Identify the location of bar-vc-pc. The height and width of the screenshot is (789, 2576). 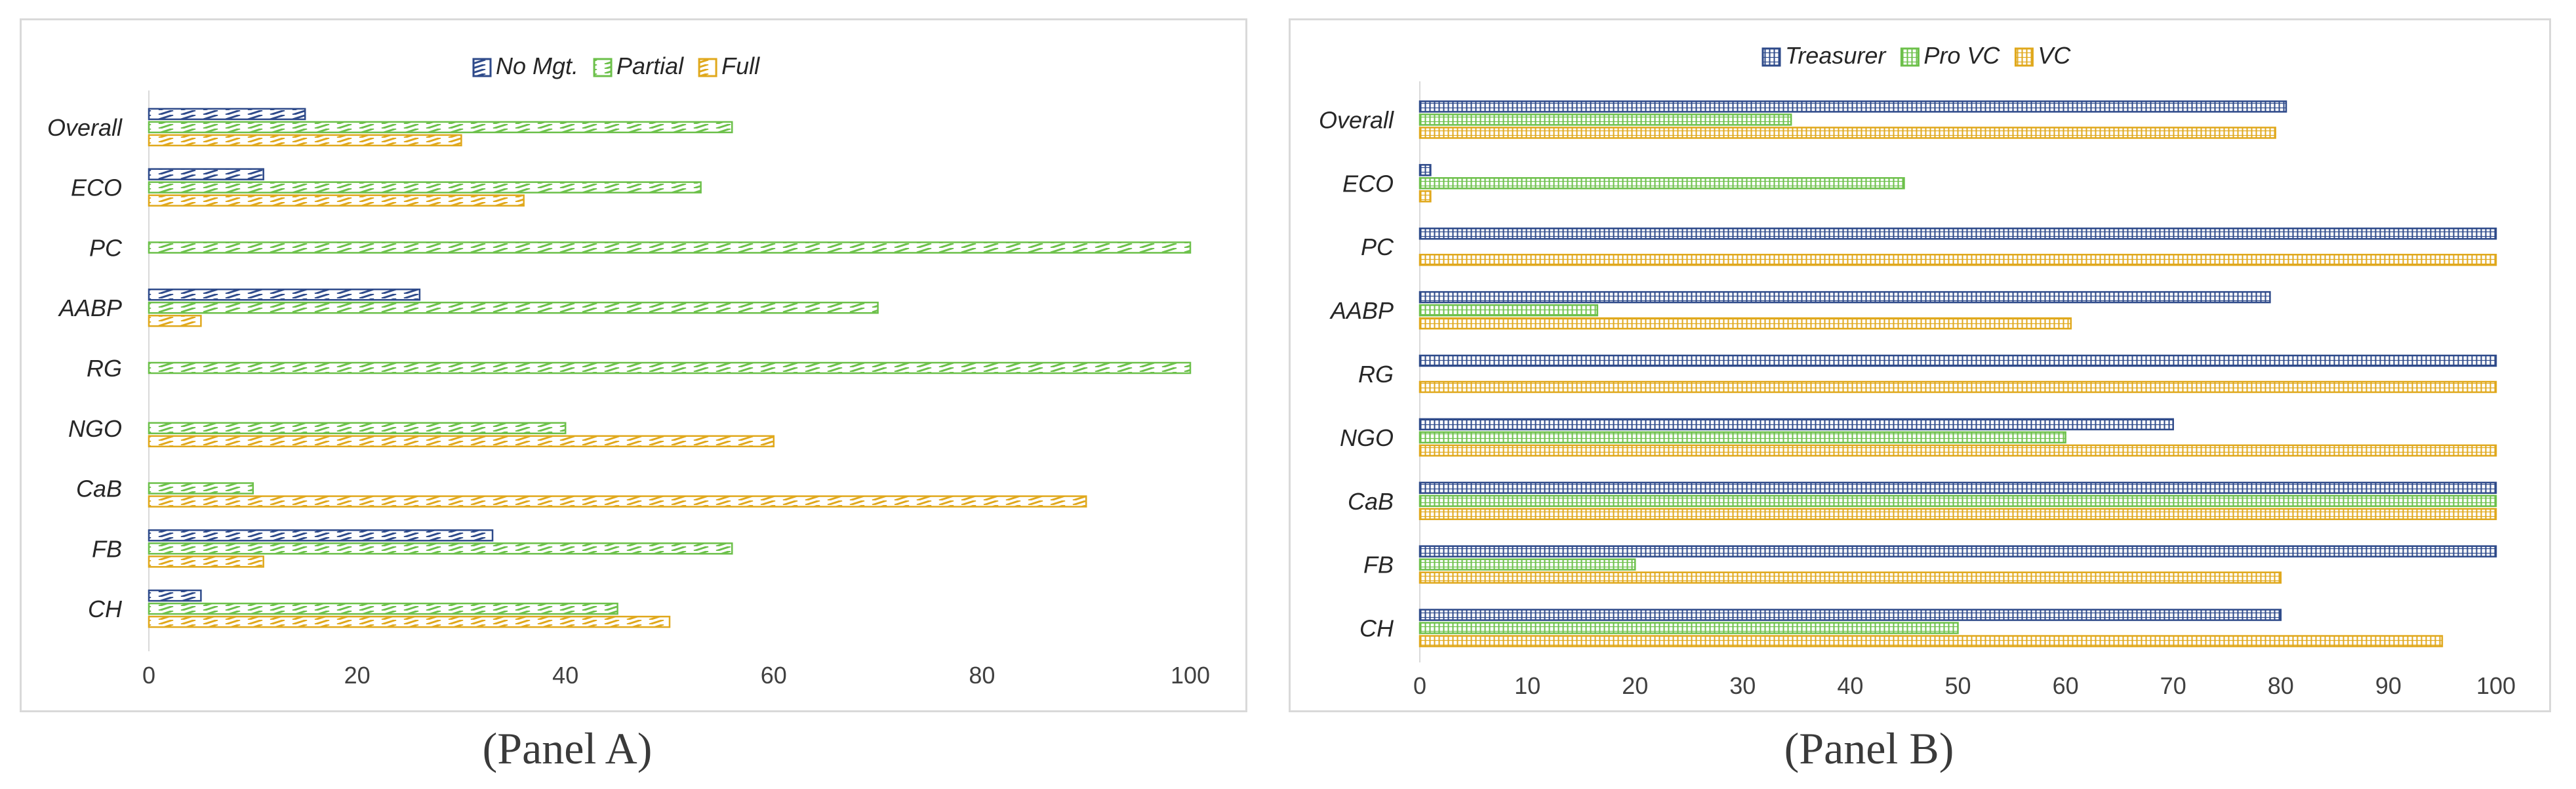
(1958, 259).